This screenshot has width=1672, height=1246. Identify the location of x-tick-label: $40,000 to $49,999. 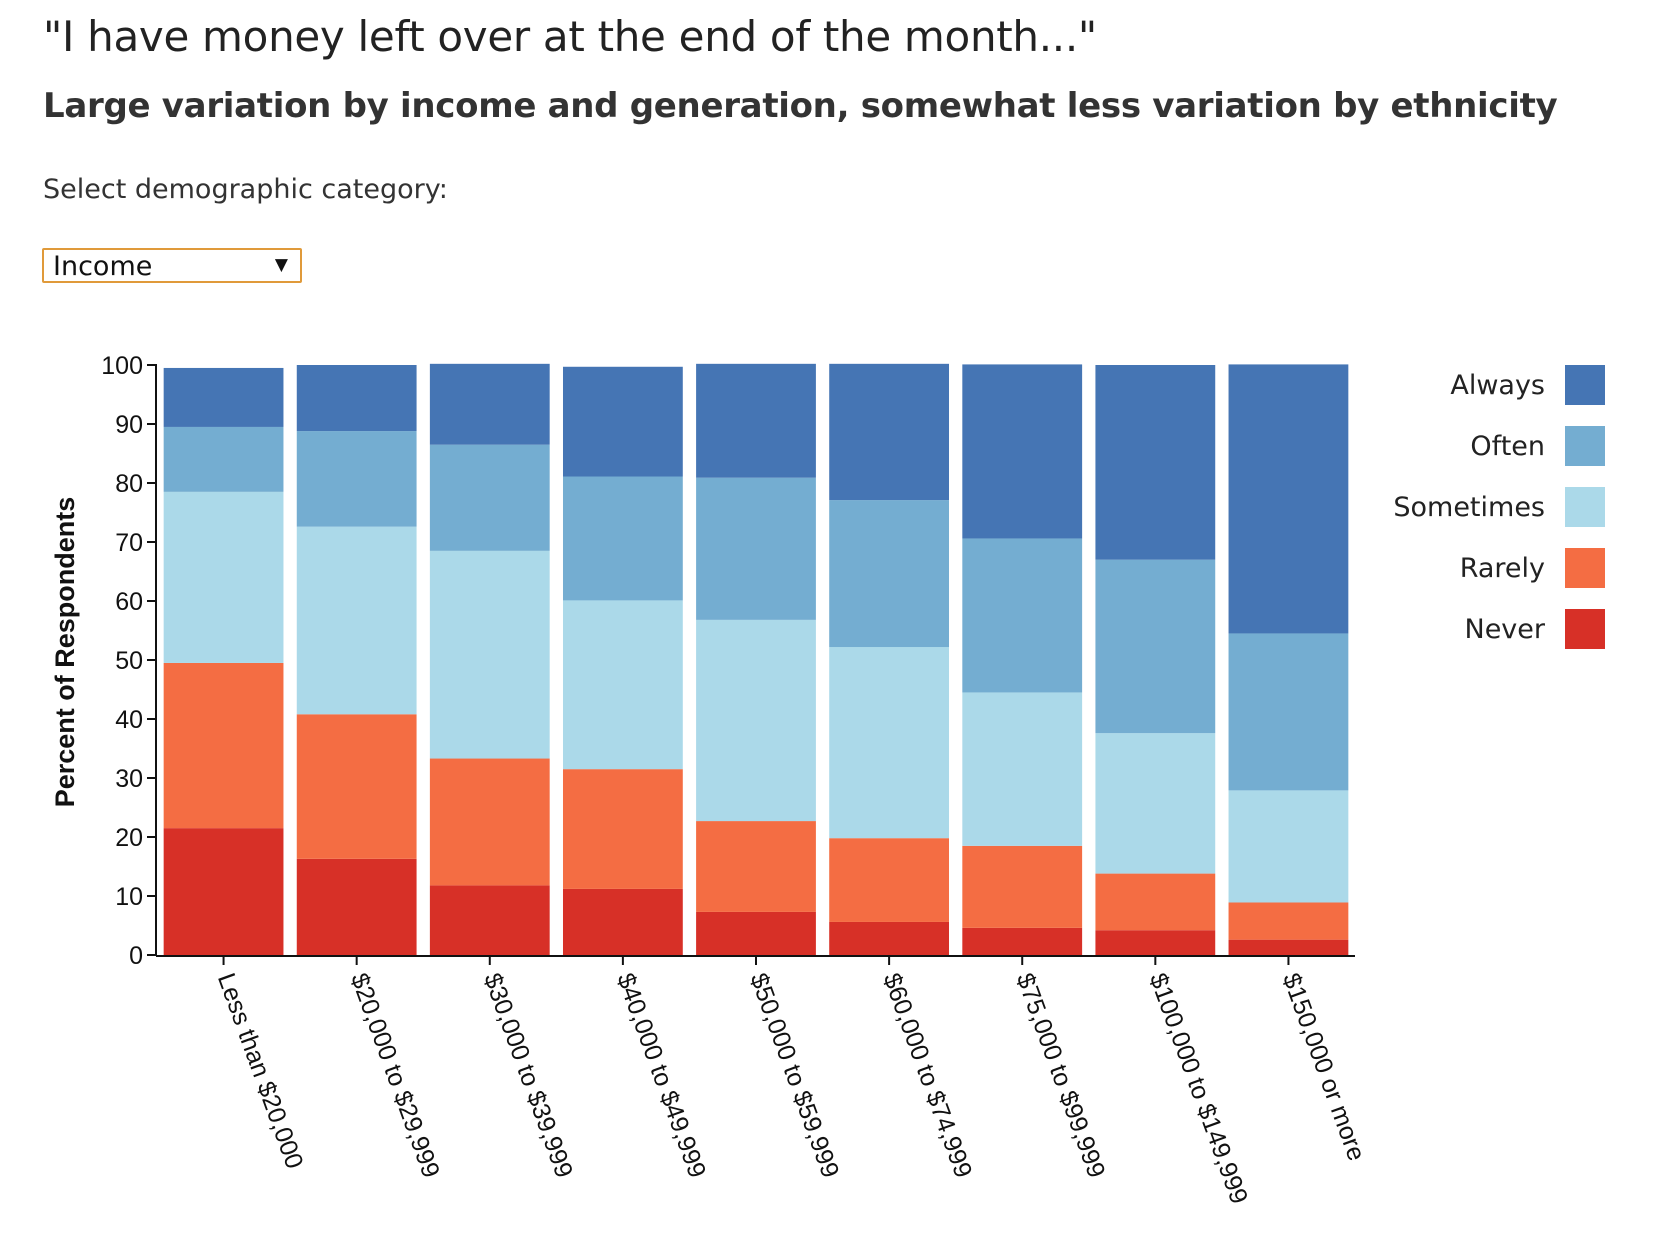
(661, 1075).